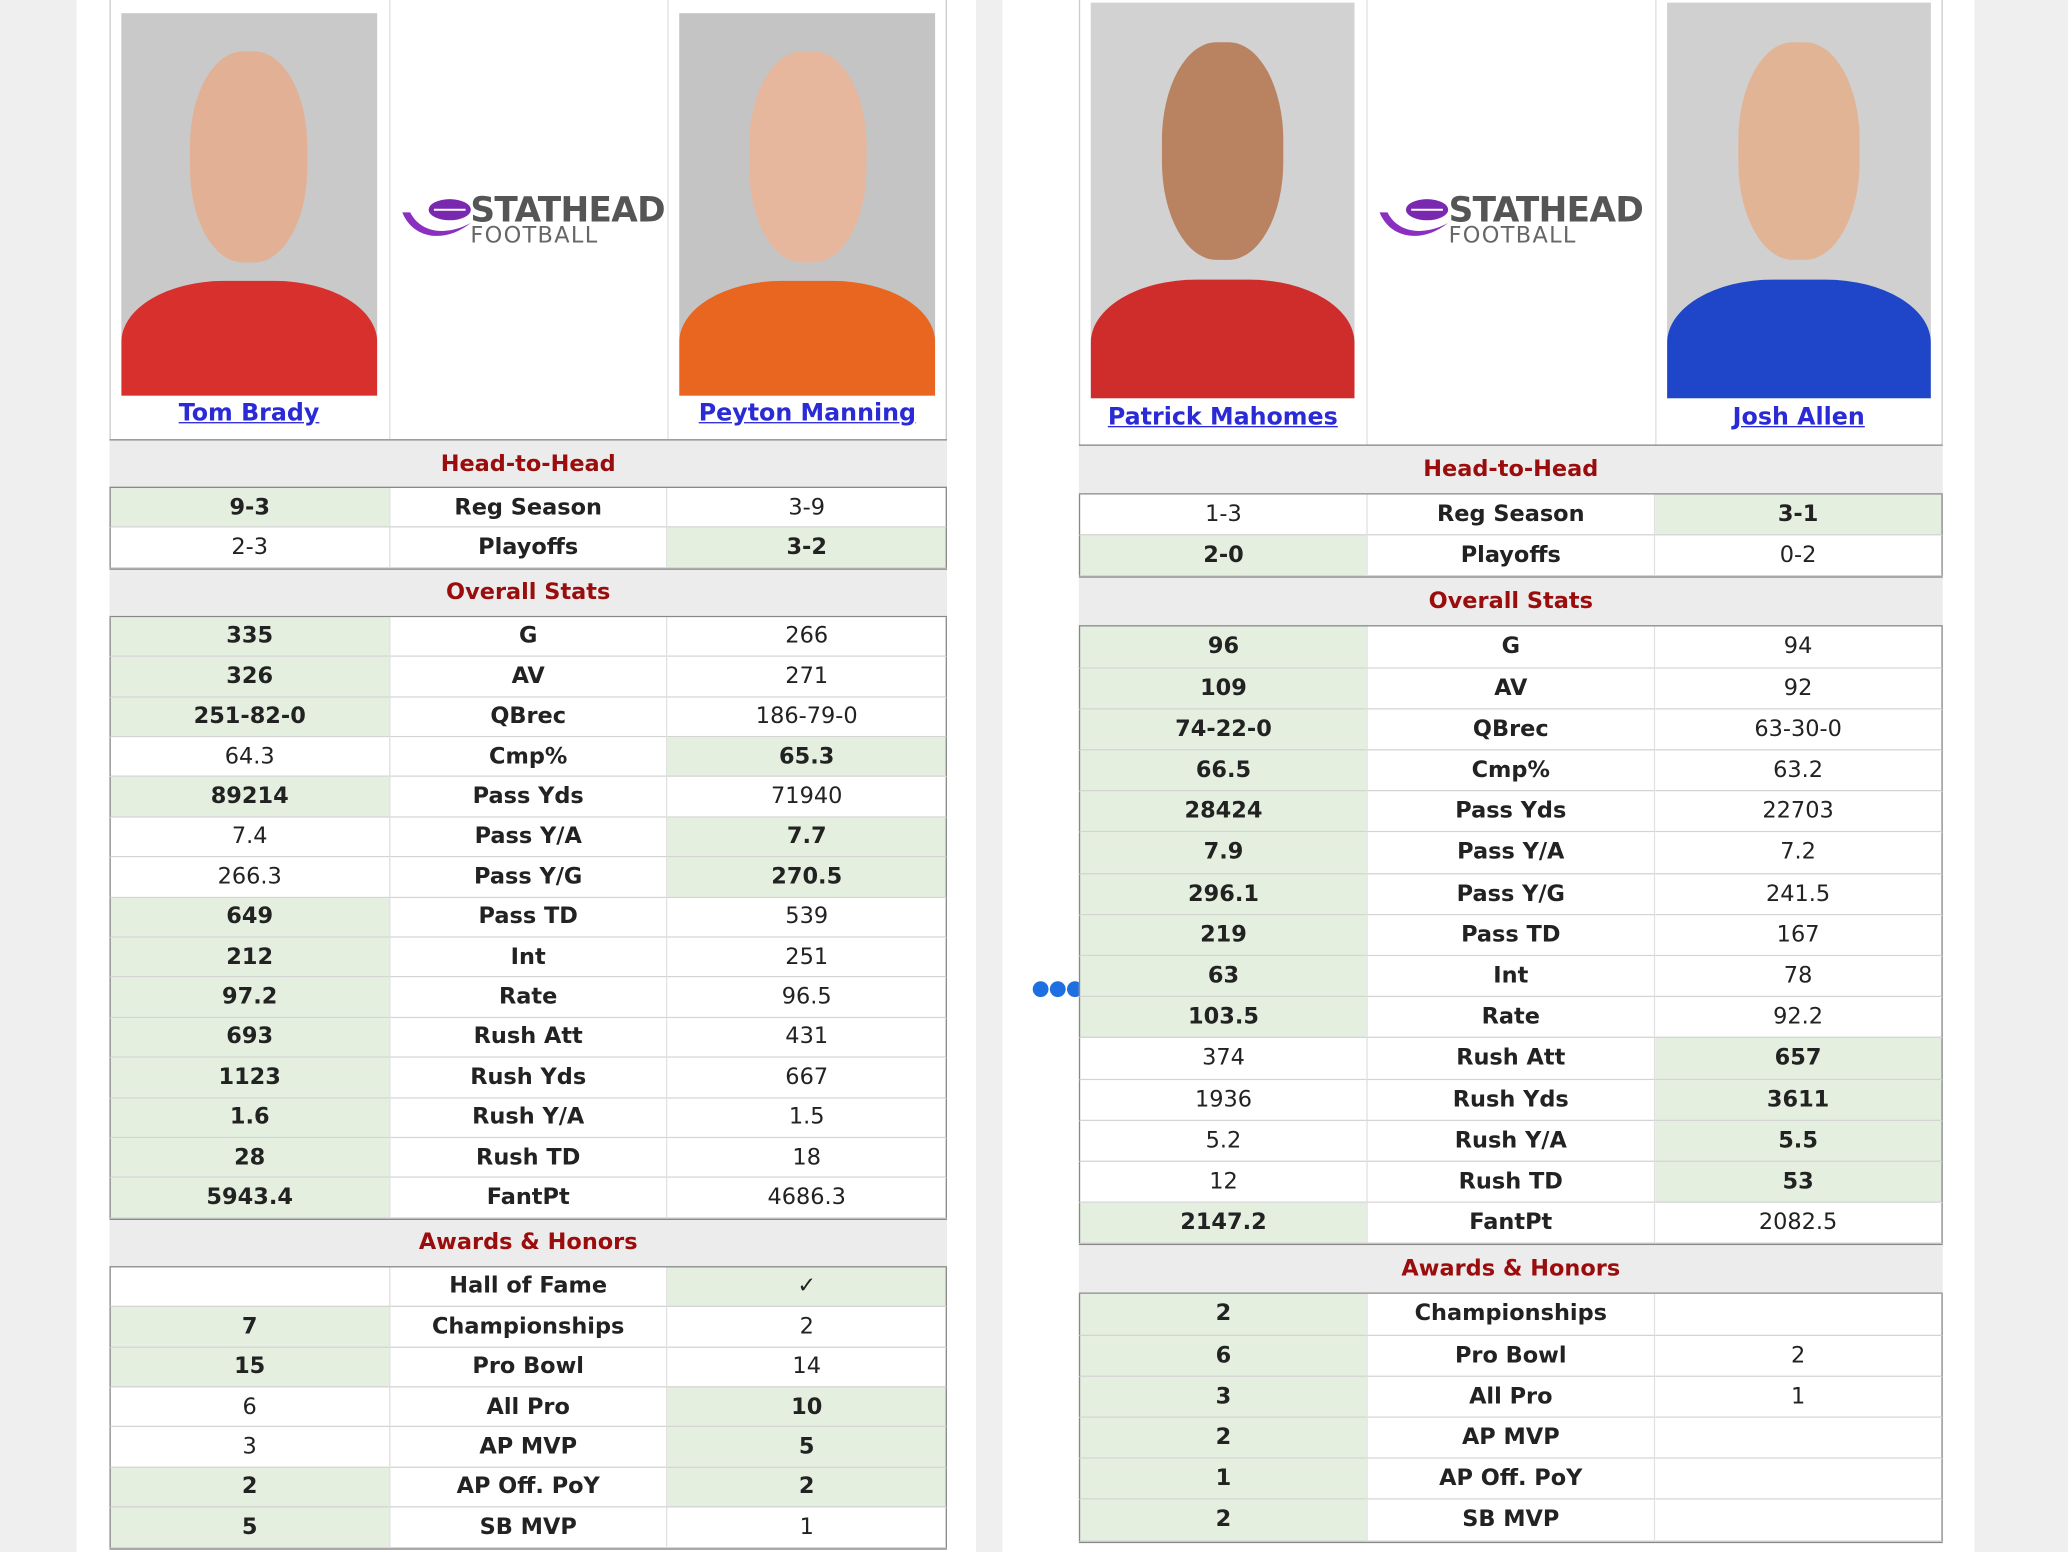  What do you see at coordinates (1057, 989) in the screenshot?
I see `carousel-dots` at bounding box center [1057, 989].